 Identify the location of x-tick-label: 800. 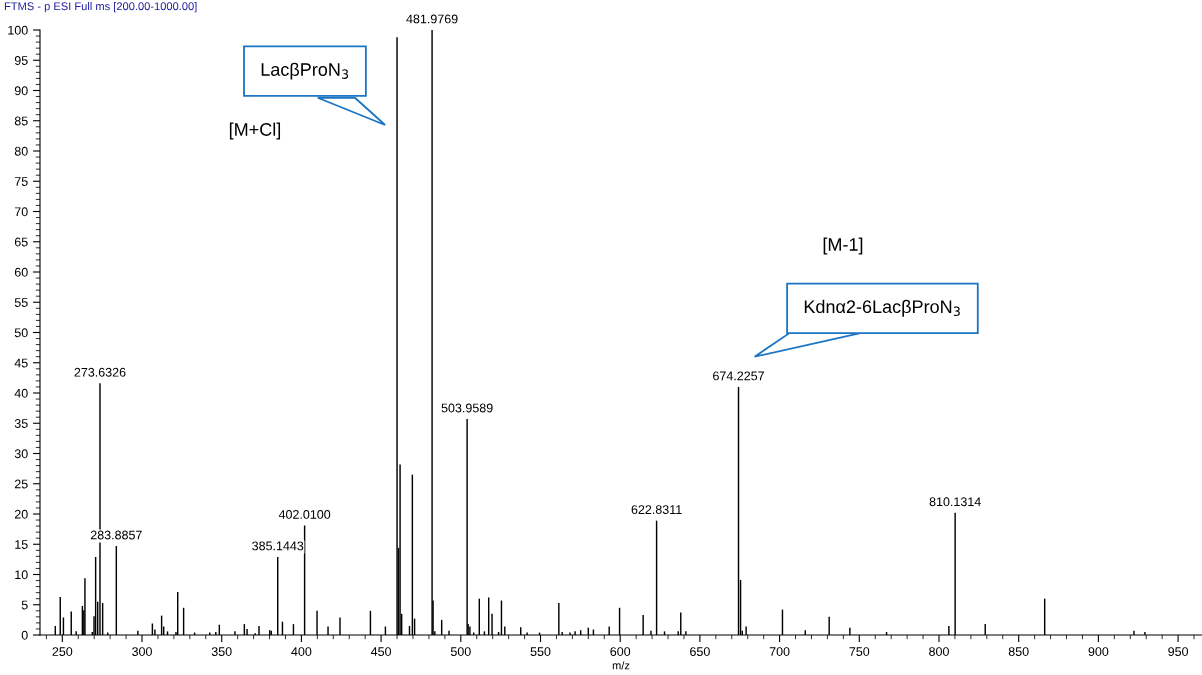
(939, 651).